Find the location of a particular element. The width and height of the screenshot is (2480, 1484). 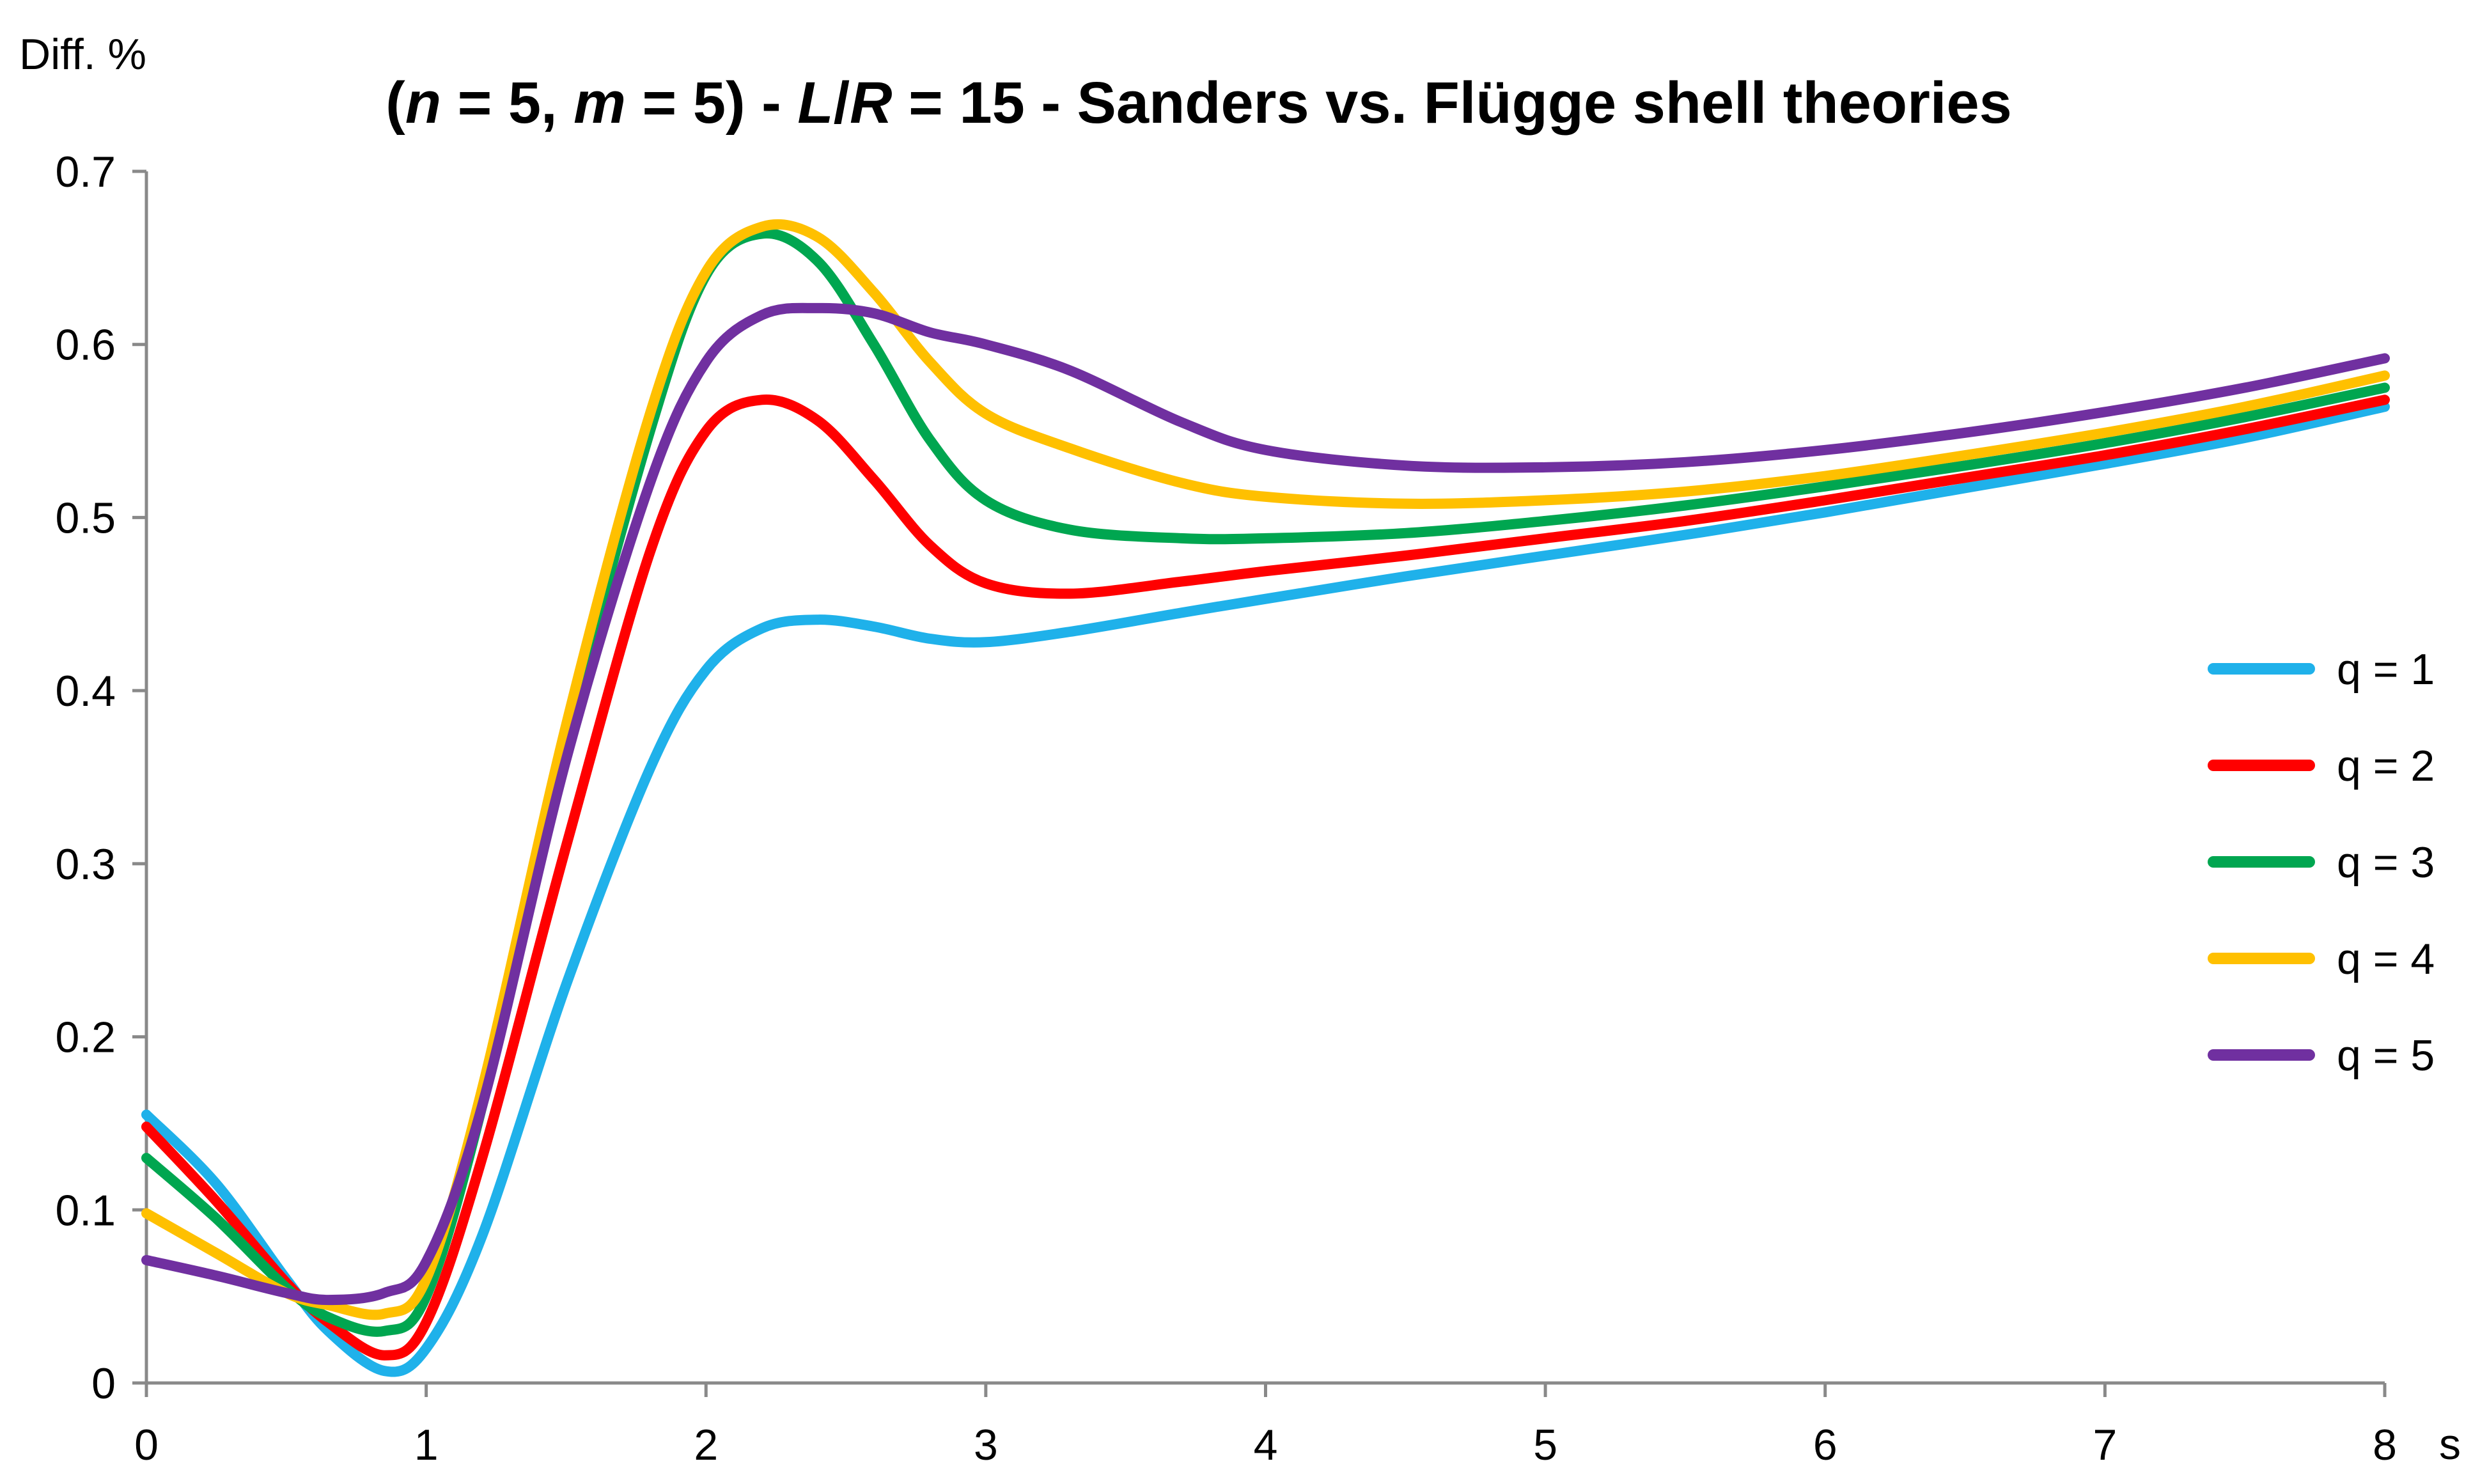

x-tick-label: 1 is located at coordinates (427, 1445).